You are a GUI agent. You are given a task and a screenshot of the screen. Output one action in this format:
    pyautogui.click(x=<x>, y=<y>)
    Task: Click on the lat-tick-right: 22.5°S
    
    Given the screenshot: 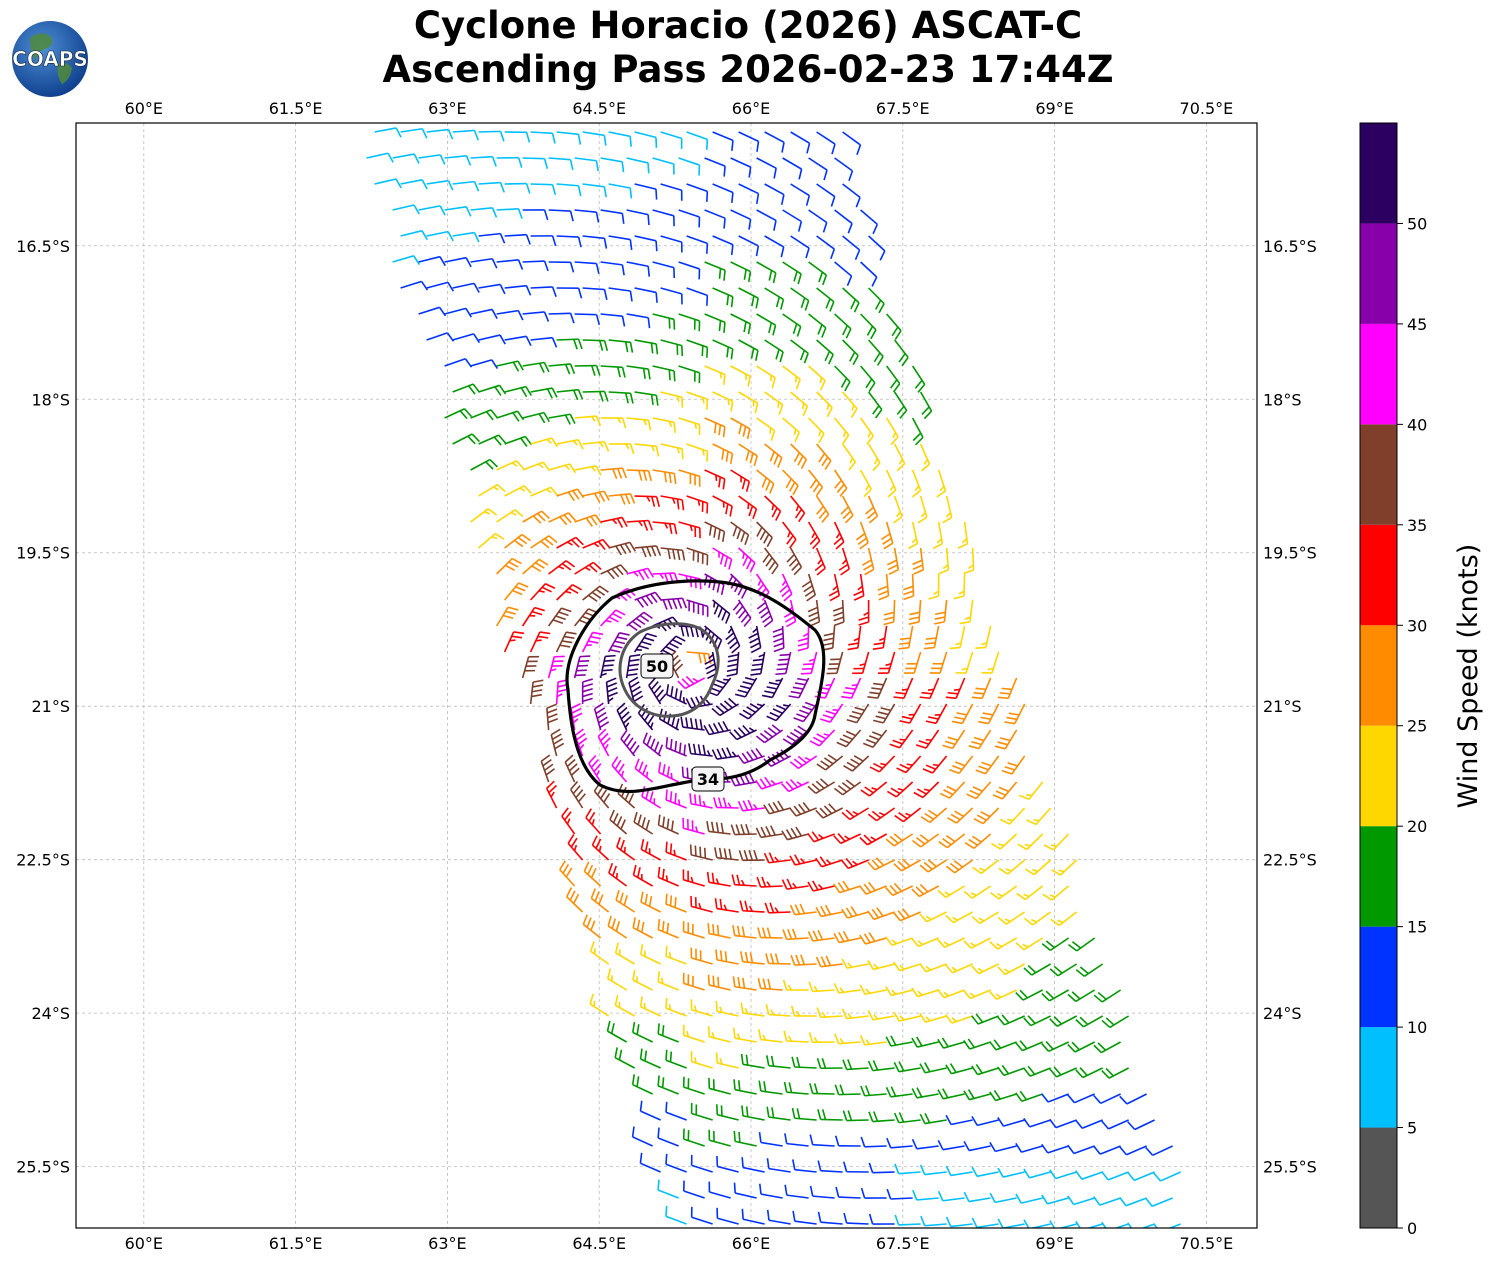 What is the action you would take?
    pyautogui.click(x=1290, y=860)
    